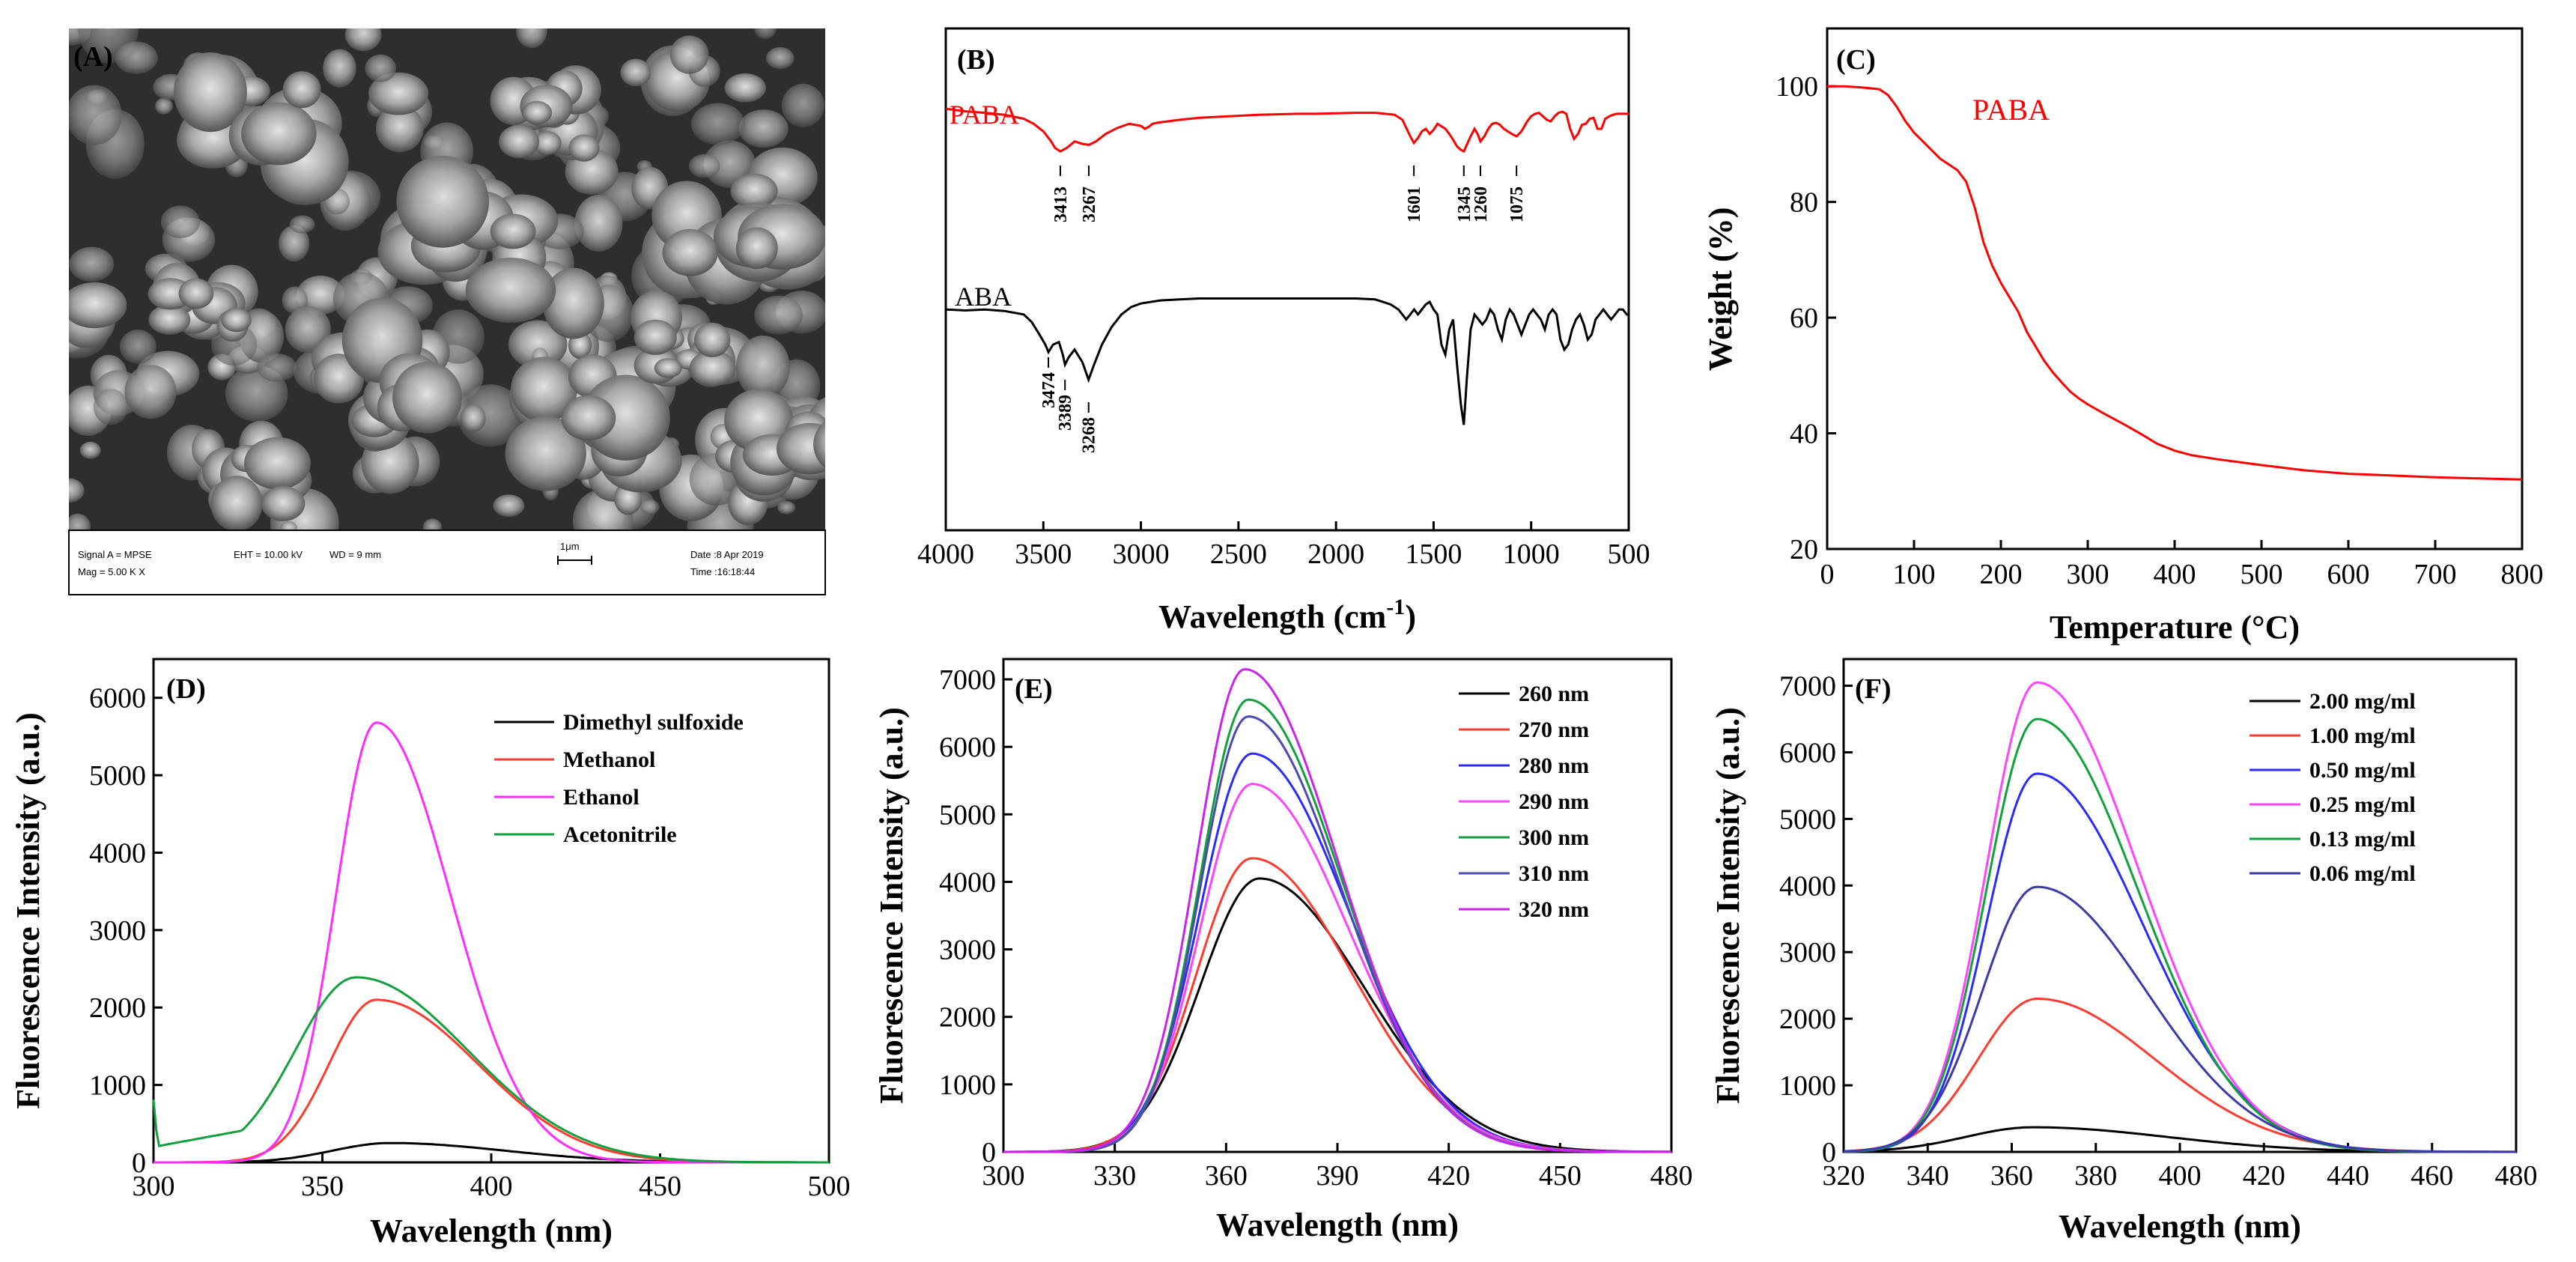 This screenshot has height=1262, width=2576. What do you see at coordinates (186, 689) in the screenshot?
I see `panel-d-label: (D)` at bounding box center [186, 689].